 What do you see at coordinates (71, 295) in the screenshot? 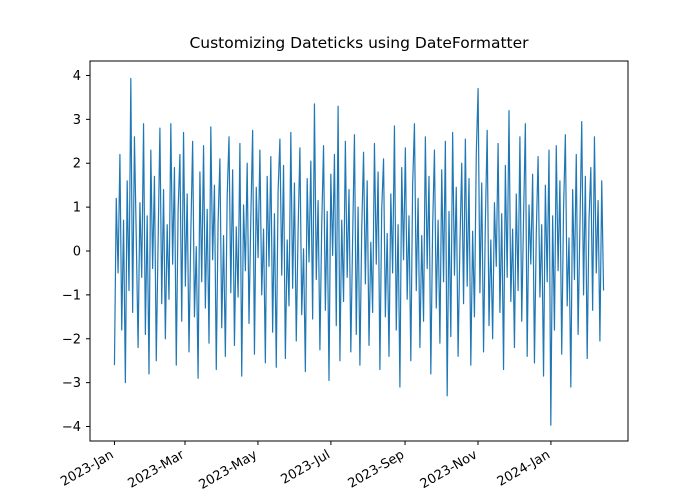
I see `y-tick-label: −1` at bounding box center [71, 295].